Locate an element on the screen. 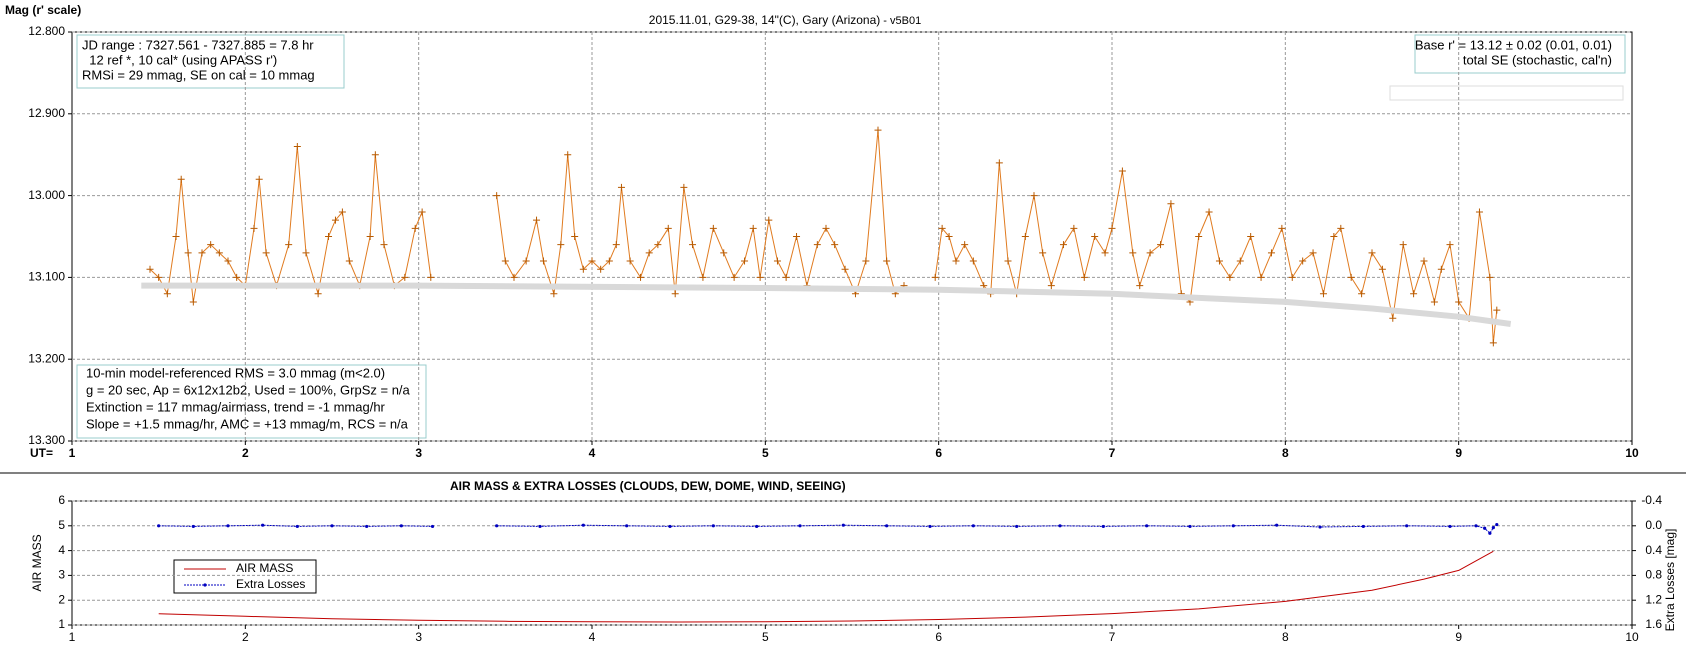 The height and width of the screenshot is (650, 1686). legend-label: Extra Losses is located at coordinates (270, 584).